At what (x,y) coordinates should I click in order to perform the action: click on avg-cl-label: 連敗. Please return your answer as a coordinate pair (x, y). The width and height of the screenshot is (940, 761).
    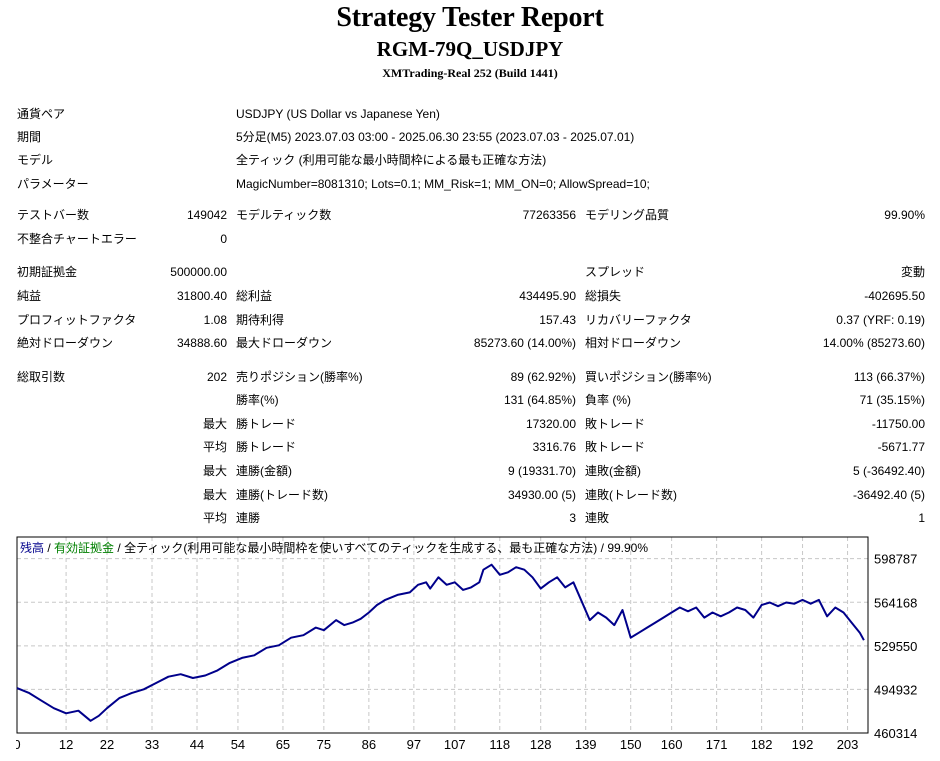
    Looking at the image, I should click on (597, 518).